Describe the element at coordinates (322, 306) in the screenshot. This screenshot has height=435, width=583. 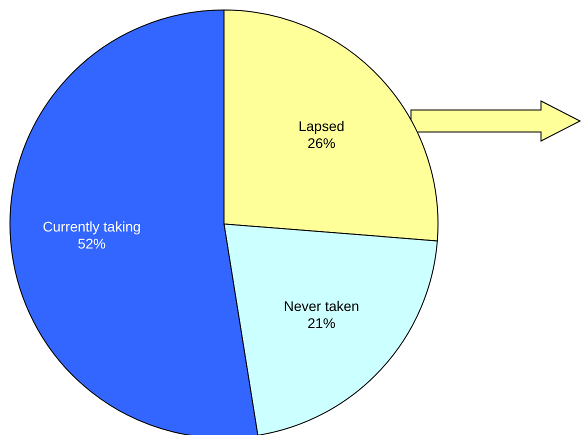
I see `slice-label: Never taken` at that location.